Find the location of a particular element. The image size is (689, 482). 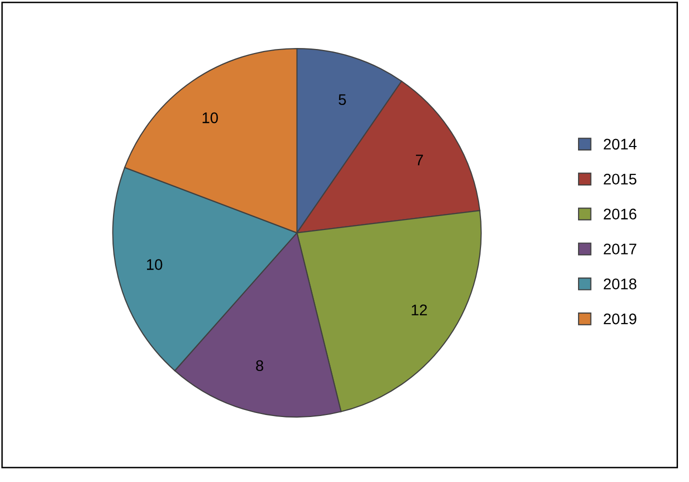

legend-label: 2016 is located at coordinates (620, 214).